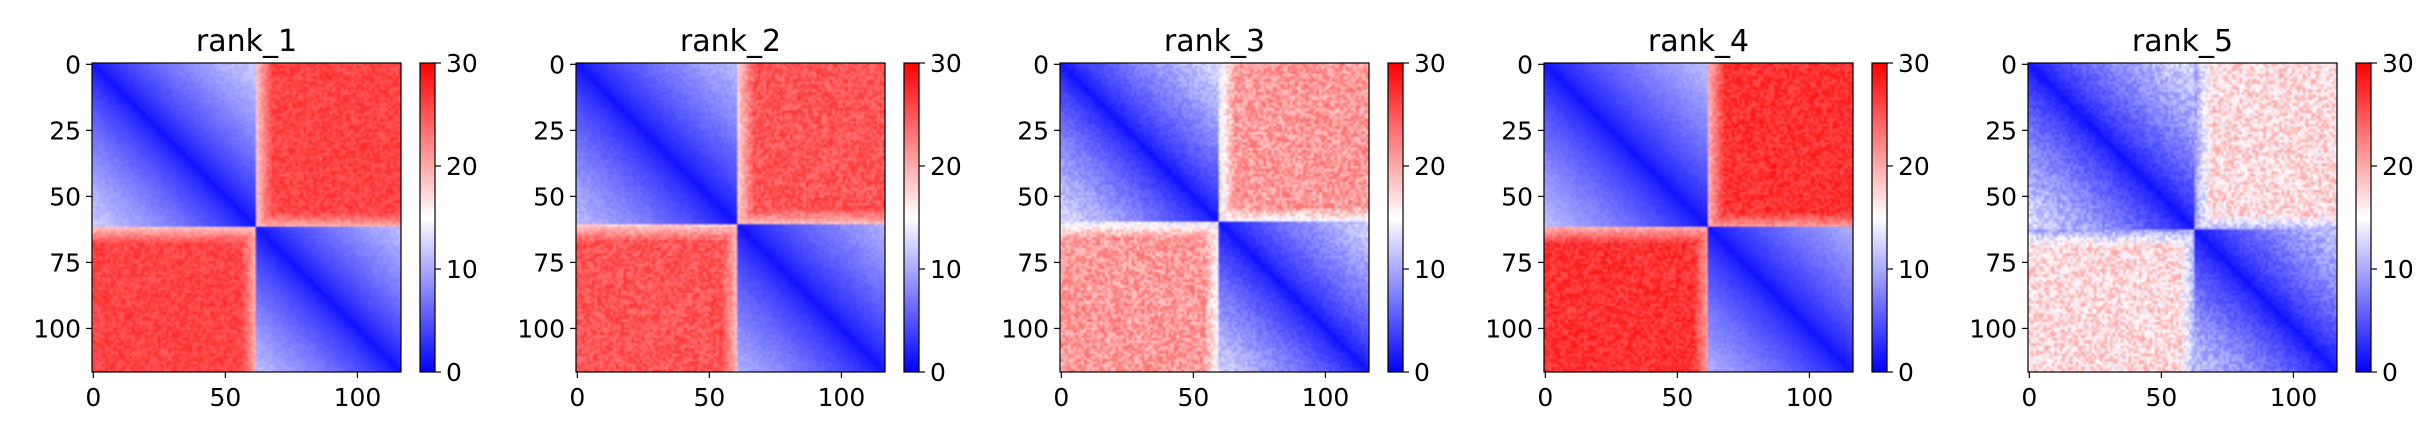  Describe the element at coordinates (730, 41) in the screenshot. I see `panel-title: rank_2` at that location.